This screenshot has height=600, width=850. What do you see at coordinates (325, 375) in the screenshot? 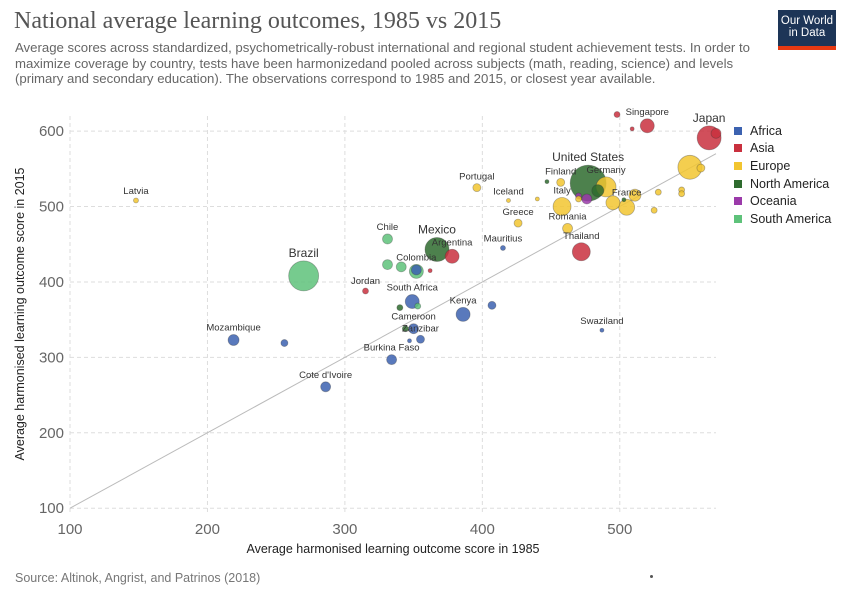
I see `point-label: Cote d'Ivoire` at bounding box center [325, 375].